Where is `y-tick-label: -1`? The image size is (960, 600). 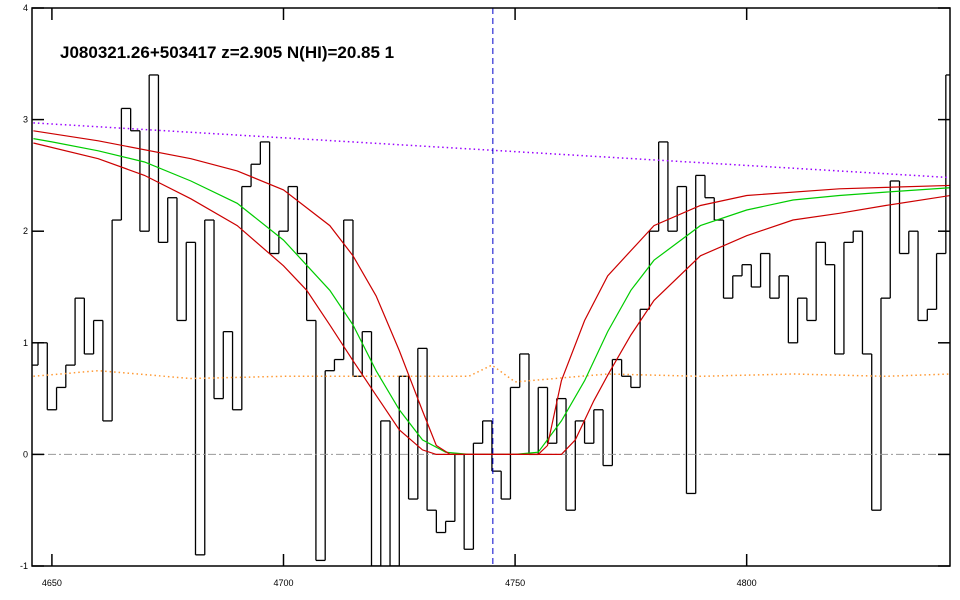 y-tick-label: -1 is located at coordinates (24, 566).